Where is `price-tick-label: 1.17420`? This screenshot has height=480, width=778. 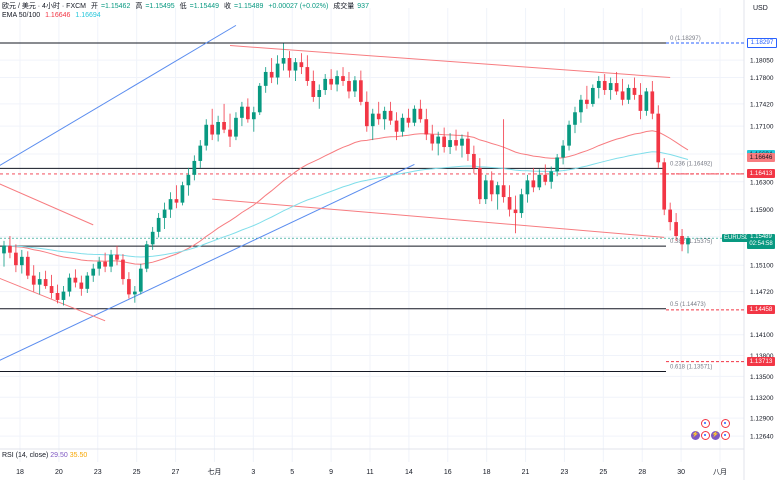
price-tick-label: 1.17420 is located at coordinates (762, 104).